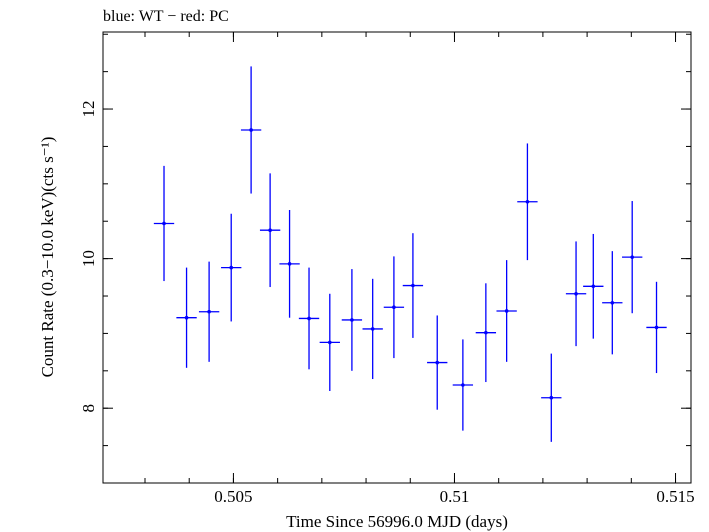 The width and height of the screenshot is (709, 532). I want to click on y-tick-label: 10, so click(88, 258).